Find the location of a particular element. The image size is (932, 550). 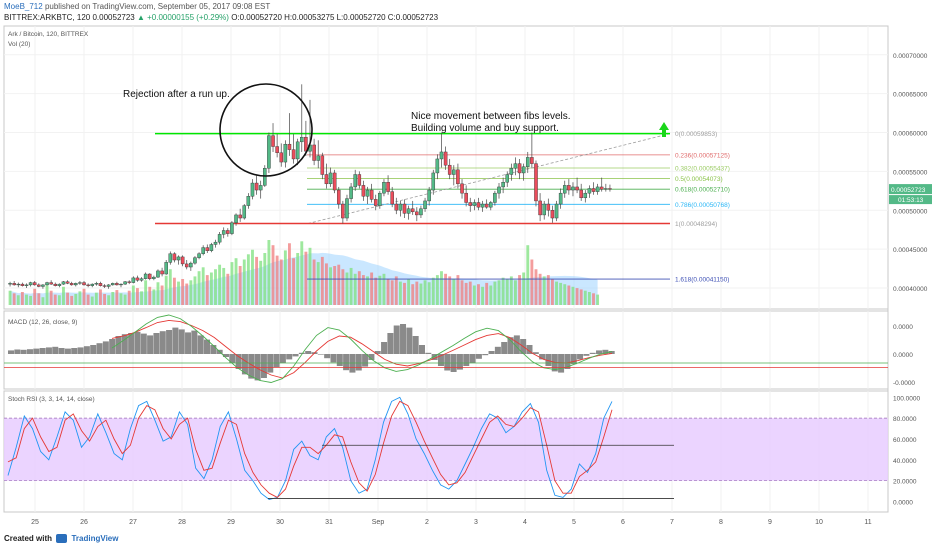

x-tick-label: 7 is located at coordinates (672, 522).